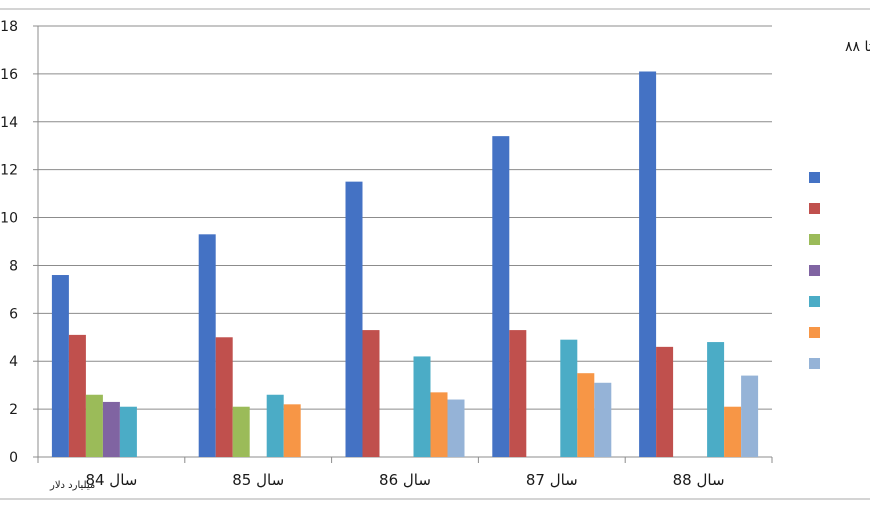 Image resolution: width=870 pixels, height=505 pixels. What do you see at coordinates (9, 27) in the screenshot?
I see `y-tick-label: 18` at bounding box center [9, 27].